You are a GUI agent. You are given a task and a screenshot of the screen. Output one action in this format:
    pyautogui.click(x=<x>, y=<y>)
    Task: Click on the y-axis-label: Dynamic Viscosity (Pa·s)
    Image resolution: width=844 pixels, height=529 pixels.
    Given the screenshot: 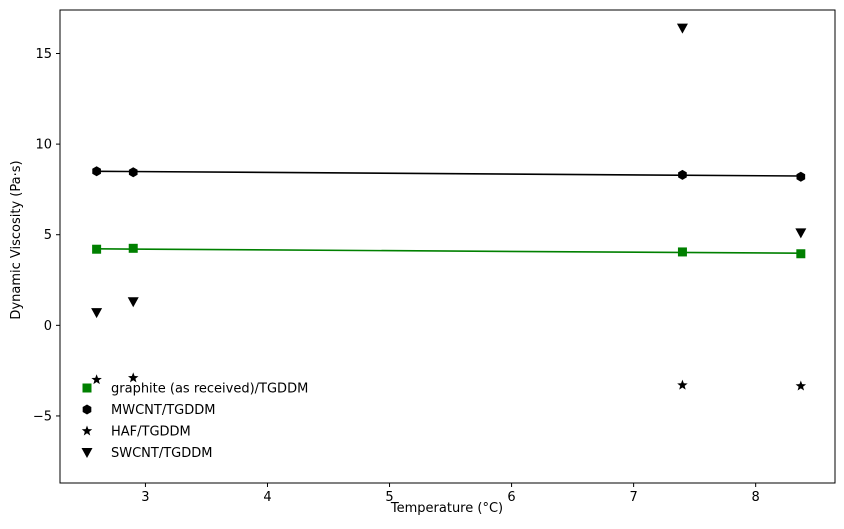 What is the action you would take?
    pyautogui.click(x=16, y=239)
    